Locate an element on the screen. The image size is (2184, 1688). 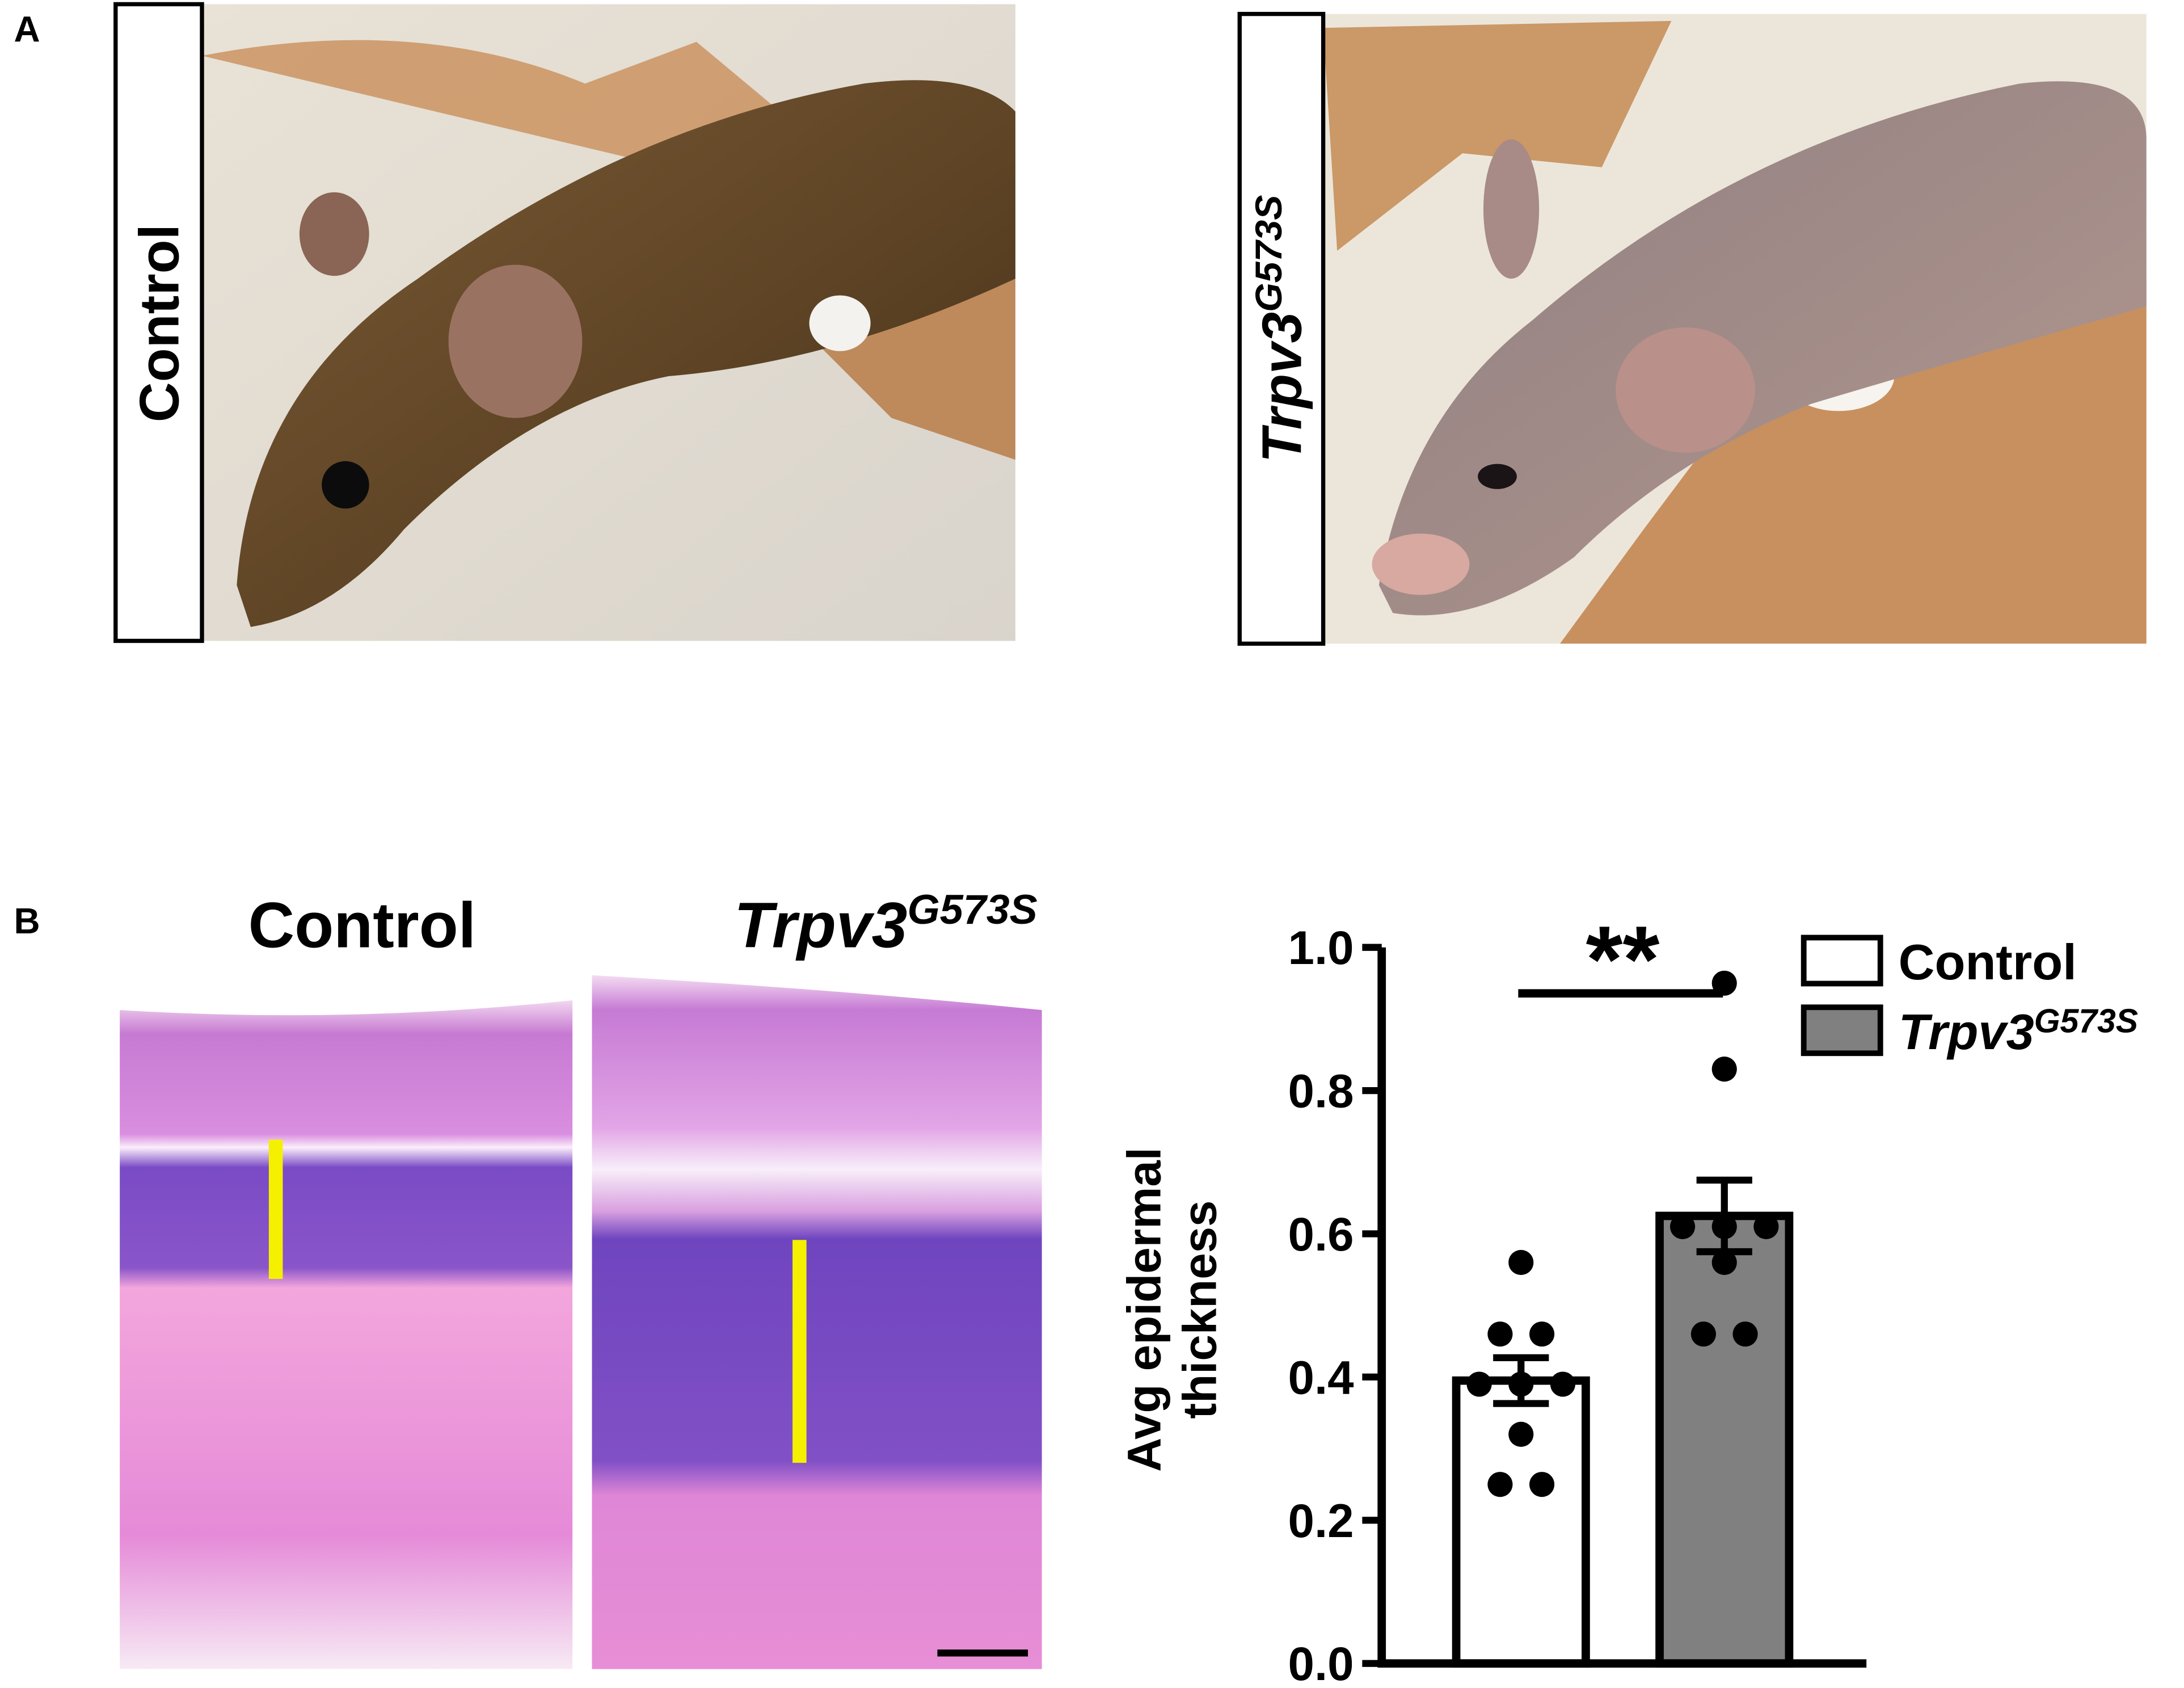
photo-mutant is located at coordinates (1735, 329).